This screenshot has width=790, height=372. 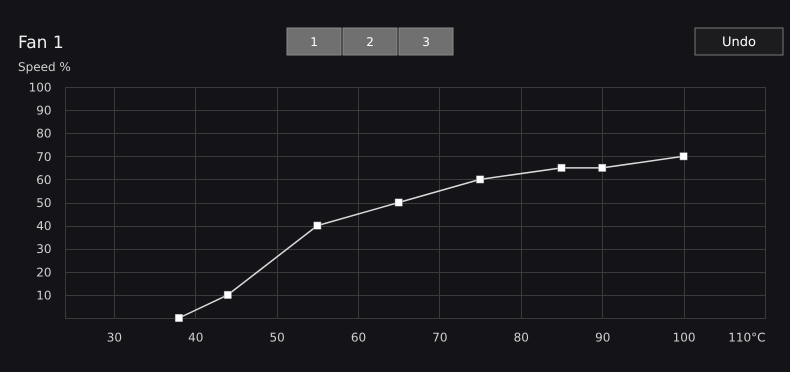 What do you see at coordinates (602, 337) in the screenshot?
I see `x-tick-label: 90` at bounding box center [602, 337].